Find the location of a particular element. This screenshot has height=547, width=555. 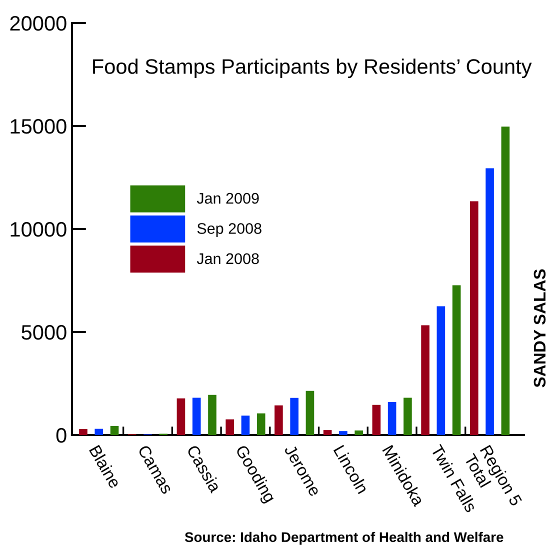

legend-label: Jan 2008 is located at coordinates (227, 258).